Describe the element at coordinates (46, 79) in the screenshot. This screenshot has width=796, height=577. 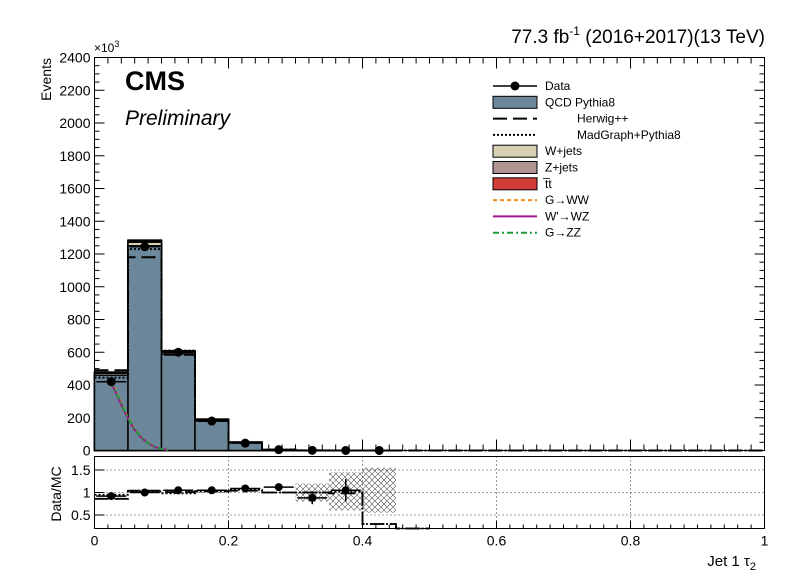
I see `y-axis-label: Events` at that location.